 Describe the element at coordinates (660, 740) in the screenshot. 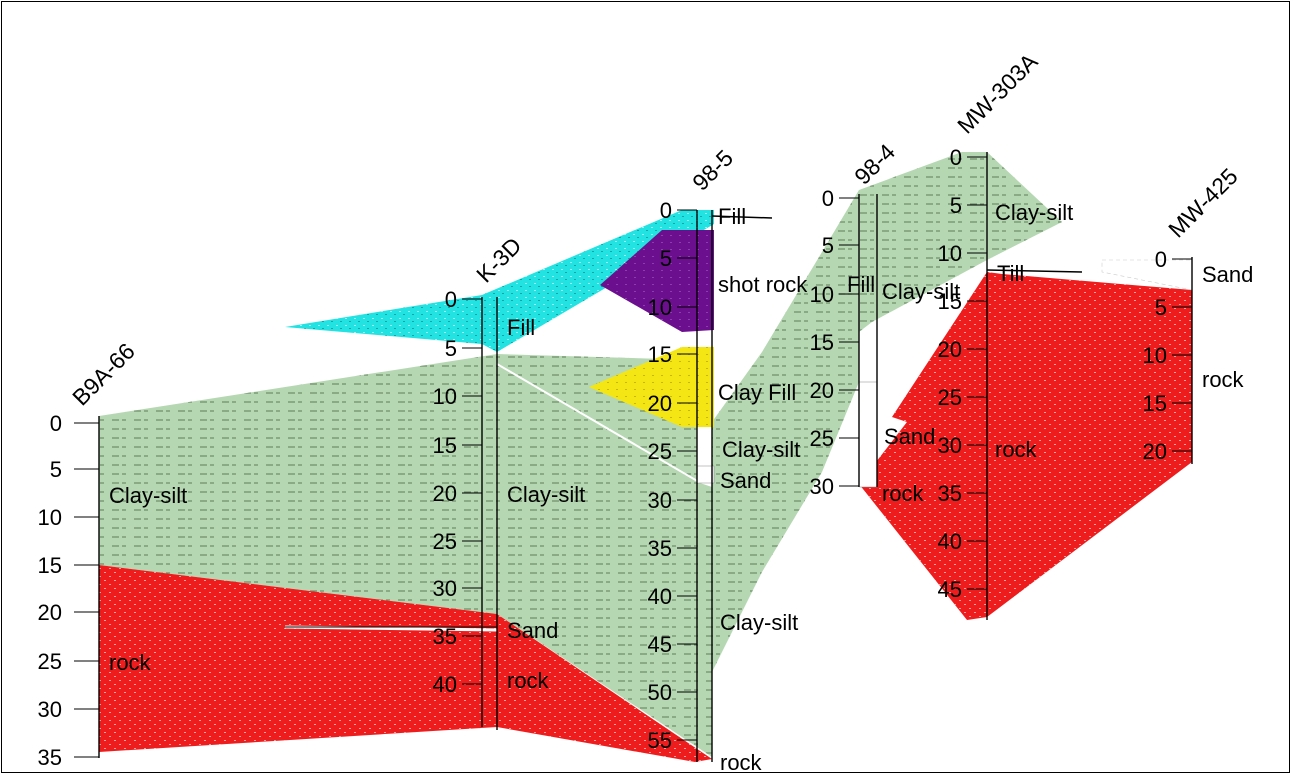

I see `tick-label: 55` at that location.